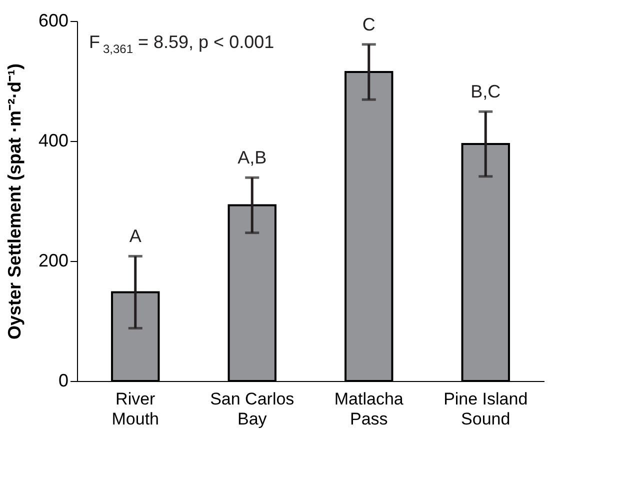 The width and height of the screenshot is (629, 477). I want to click on x-tick-label: Pine Island Sound, so click(486, 409).